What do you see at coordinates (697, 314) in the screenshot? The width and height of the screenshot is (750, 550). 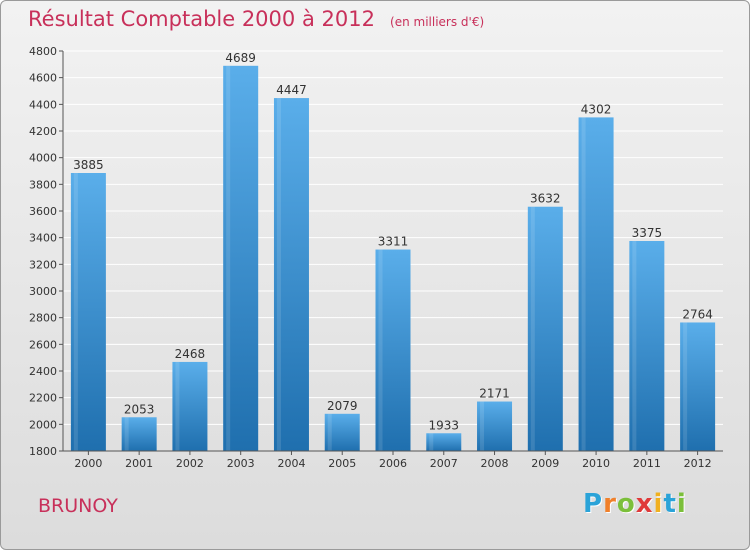 I see `data-label: 2764` at bounding box center [697, 314].